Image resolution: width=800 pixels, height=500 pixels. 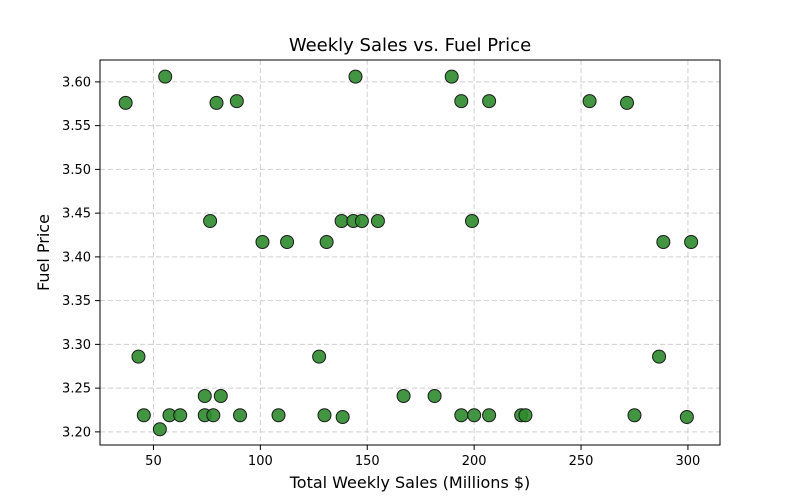 What do you see at coordinates (76, 82) in the screenshot?
I see `y-tick-label: 3.60` at bounding box center [76, 82].